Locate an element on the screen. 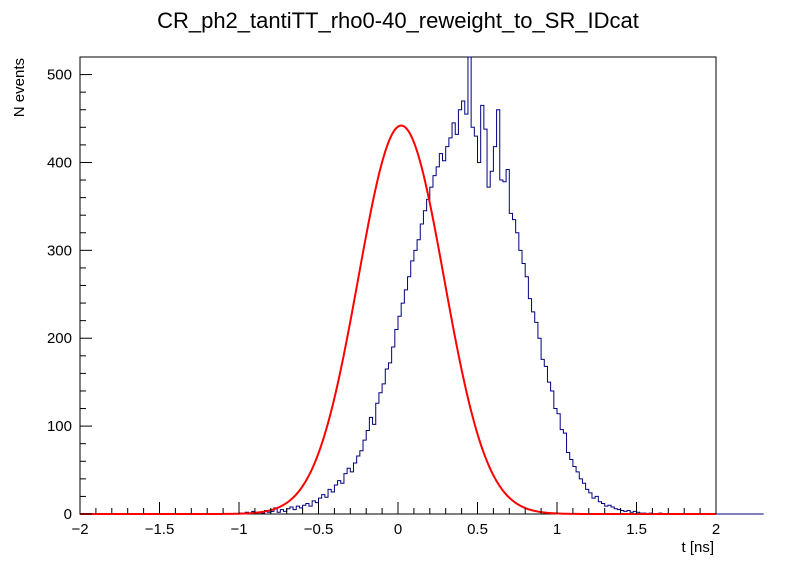  y-tick-label: 300 is located at coordinates (59, 250).